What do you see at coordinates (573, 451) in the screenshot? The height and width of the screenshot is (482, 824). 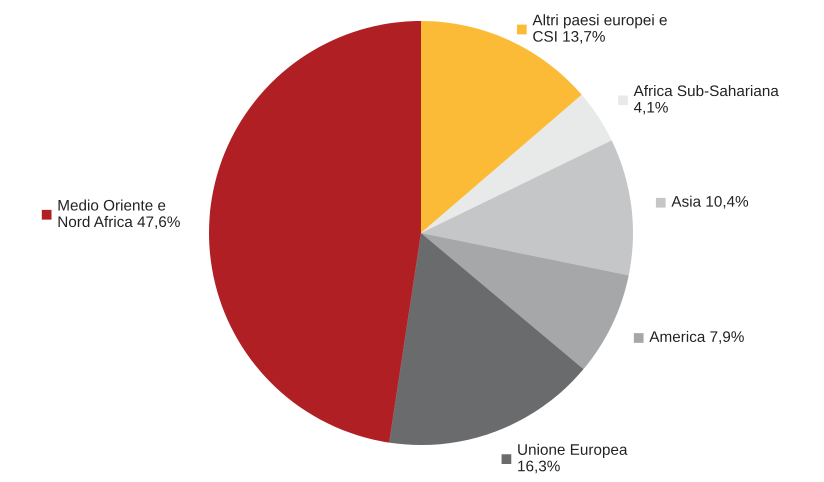 I see `legend-label: Unione Europea` at bounding box center [573, 451].